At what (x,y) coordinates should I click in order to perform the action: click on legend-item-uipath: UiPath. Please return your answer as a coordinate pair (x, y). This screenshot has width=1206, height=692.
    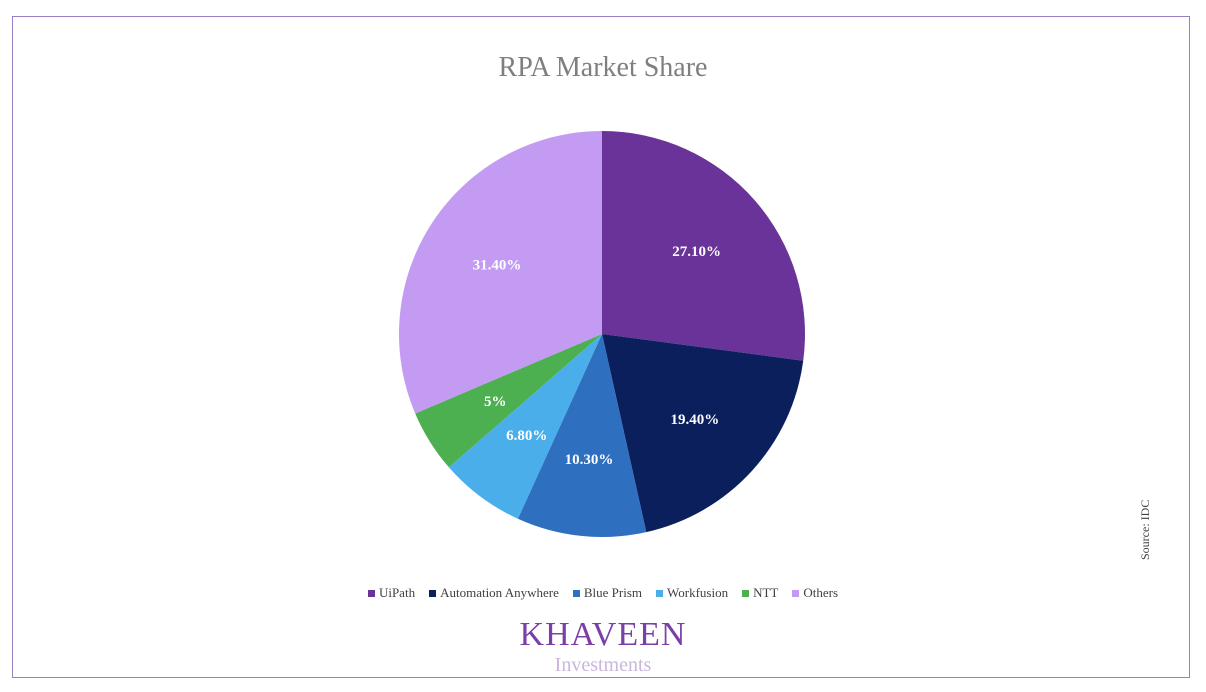
    Looking at the image, I should click on (391, 593).